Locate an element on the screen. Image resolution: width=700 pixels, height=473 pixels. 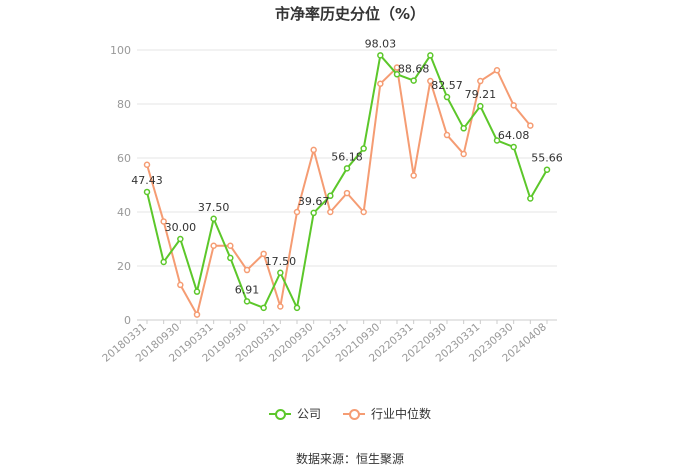
legend-label-company: 公司 is located at coordinates (308, 414).